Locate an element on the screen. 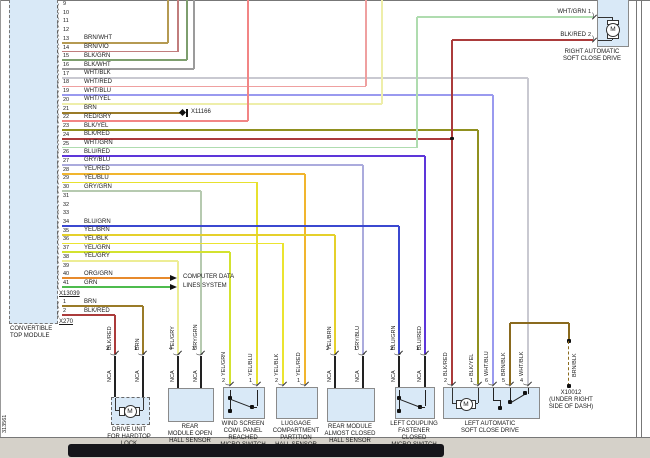  module-pin-wire-label: BRN/WHT is located at coordinates (98, 38).